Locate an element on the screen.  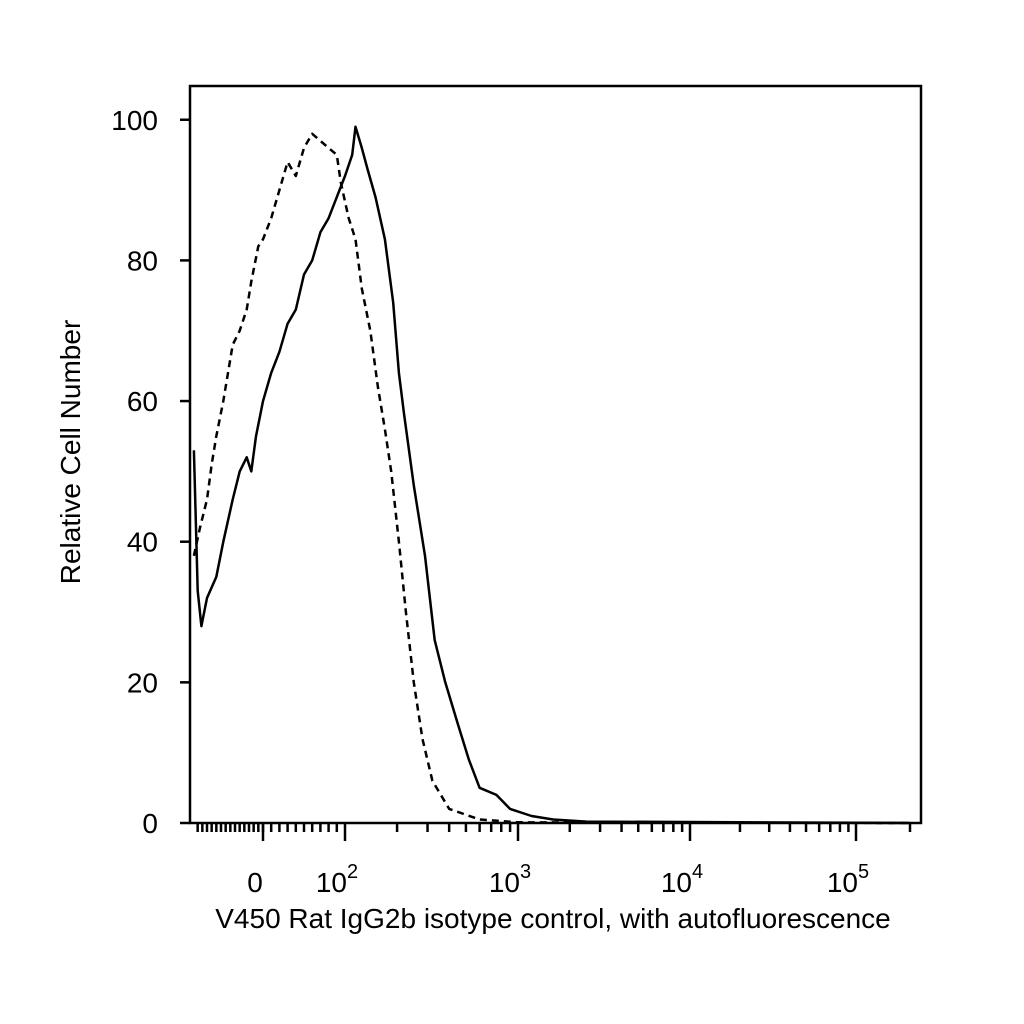
x-tick-label: 10⁵ is located at coordinates (848, 879).